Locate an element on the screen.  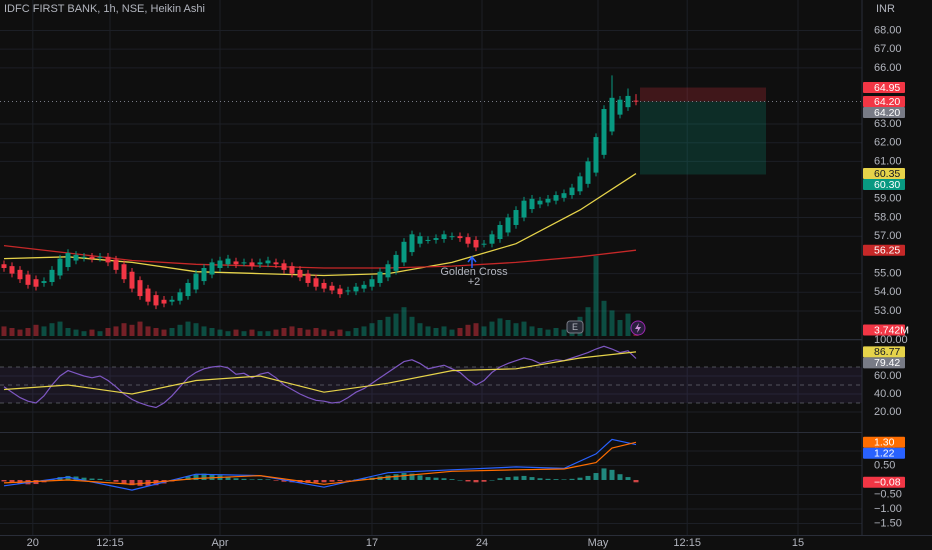
price-badge-label: 1.22 is located at coordinates (884, 454).